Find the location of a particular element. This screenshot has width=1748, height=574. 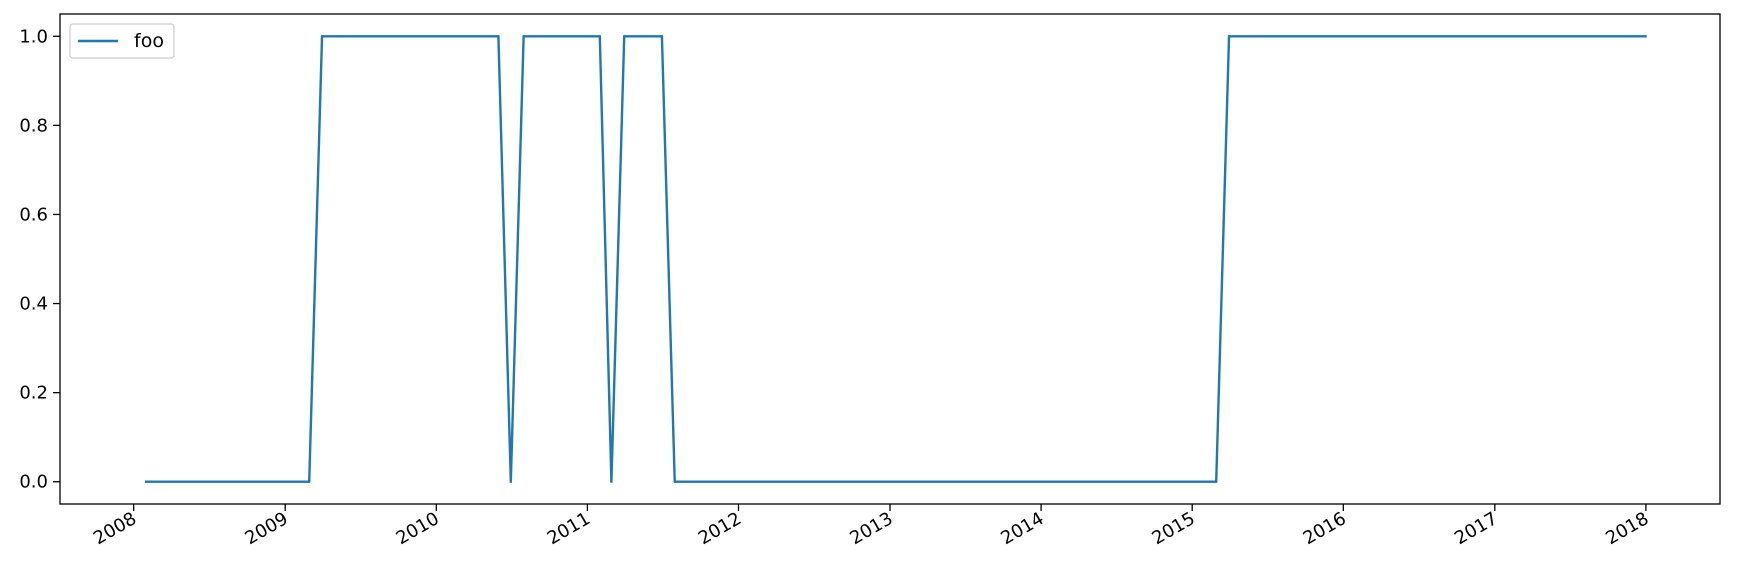

x-tick-label: 2017 is located at coordinates (1476, 528).